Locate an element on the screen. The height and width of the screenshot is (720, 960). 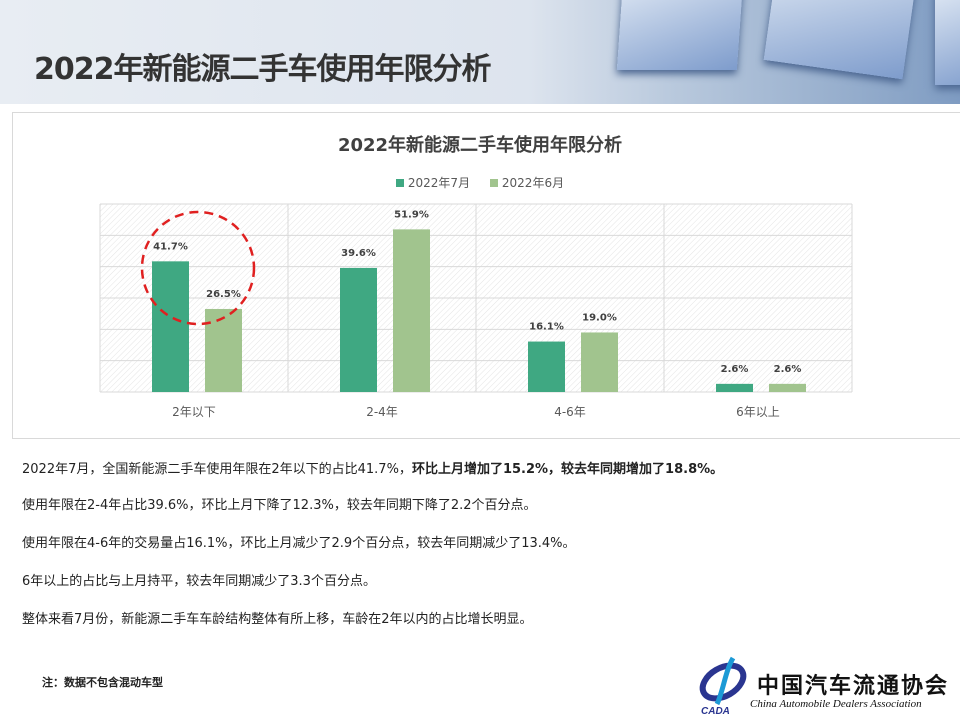
paragraph-text: 整体来看7月份，新能源二手车车龄结构整体有所上移，车龄在2年以内的占比增长明显。 is located at coordinates (277, 619).